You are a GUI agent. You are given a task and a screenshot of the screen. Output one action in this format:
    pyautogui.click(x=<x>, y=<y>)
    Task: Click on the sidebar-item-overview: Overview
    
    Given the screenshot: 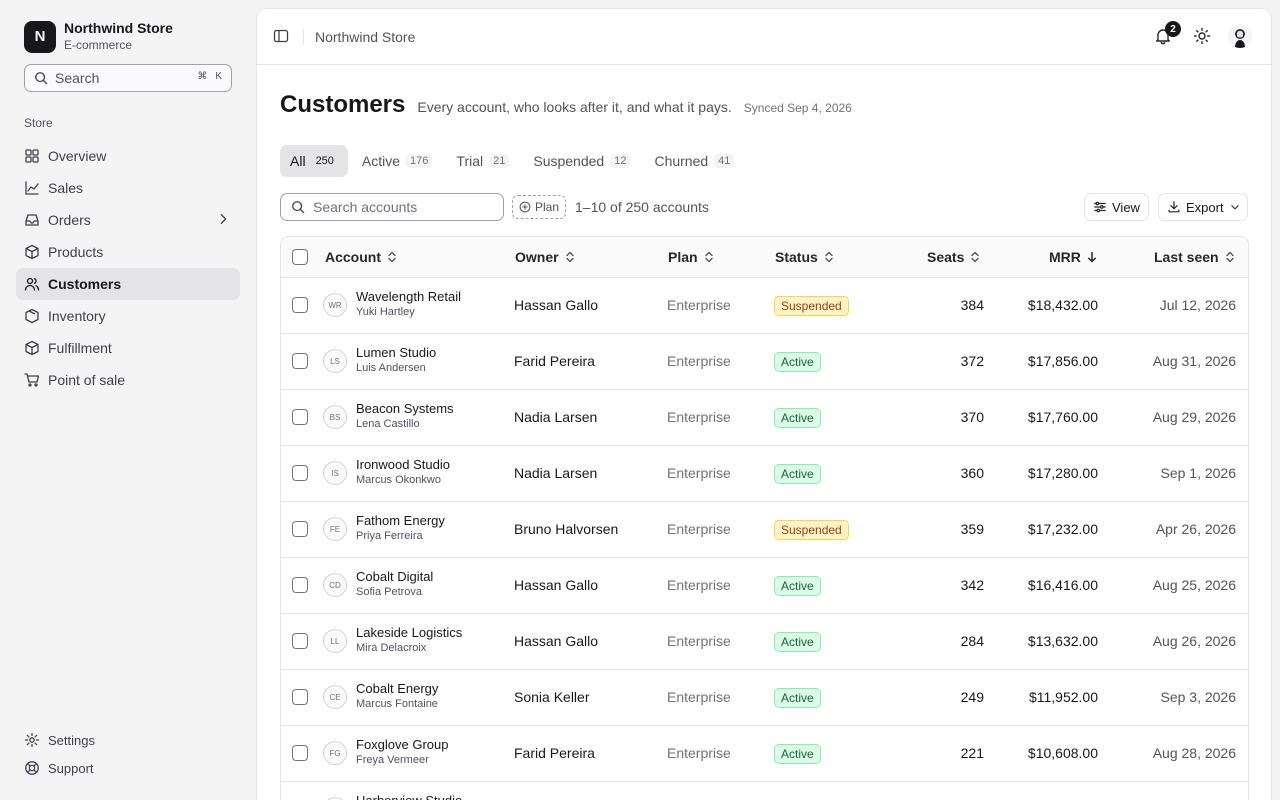 What is the action you would take?
    pyautogui.click(x=128, y=156)
    